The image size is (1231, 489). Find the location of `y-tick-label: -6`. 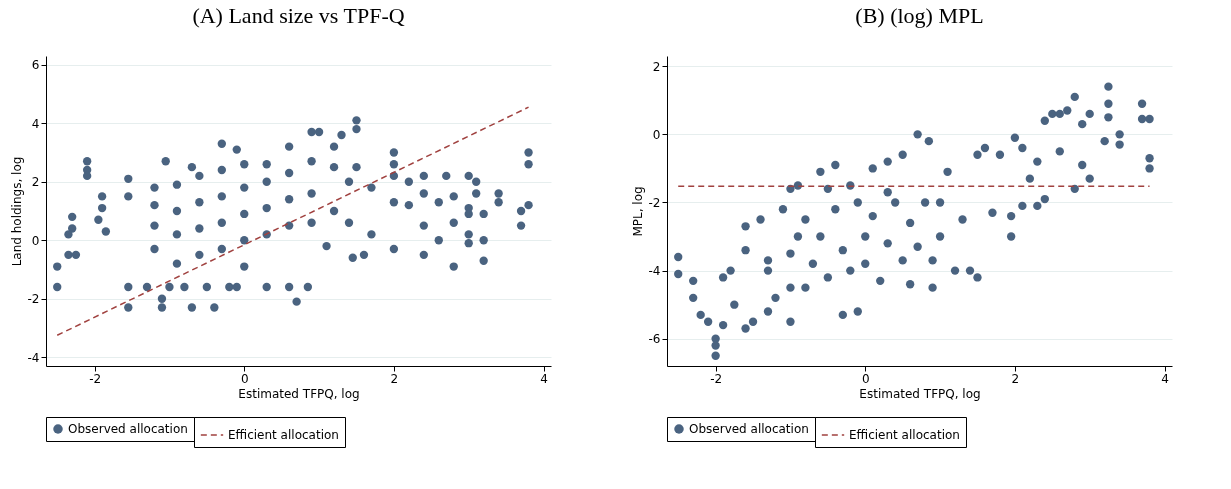

y-tick-label: -6 is located at coordinates (654, 339).